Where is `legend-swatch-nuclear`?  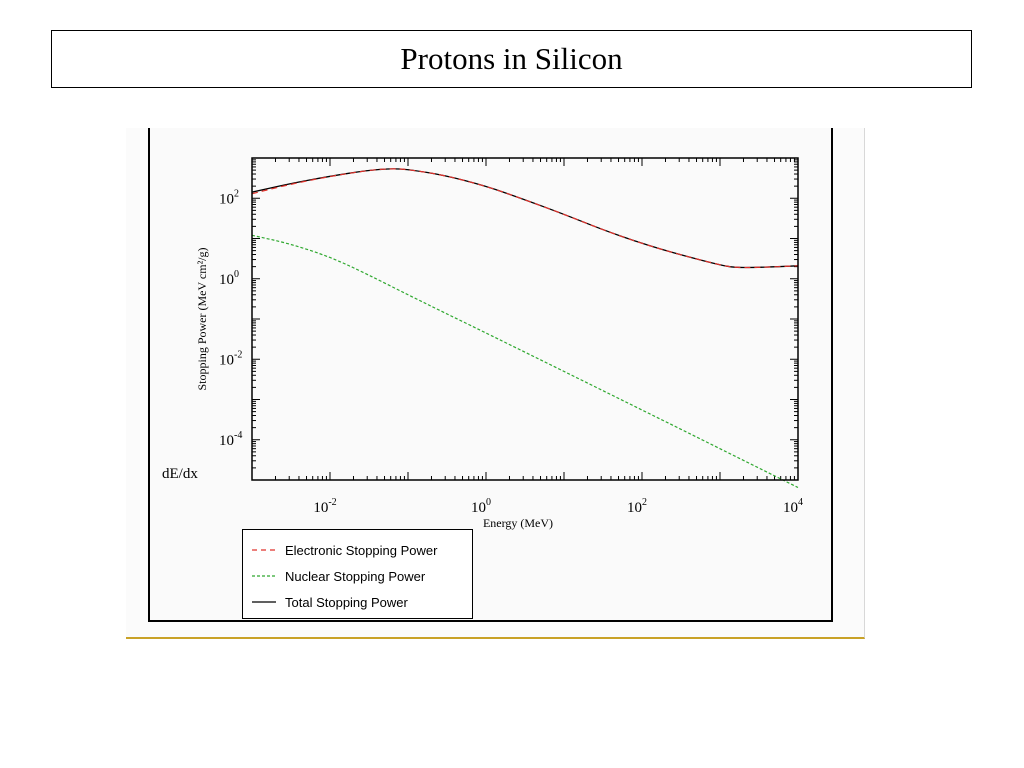
legend-swatch-nuclear is located at coordinates (264, 576).